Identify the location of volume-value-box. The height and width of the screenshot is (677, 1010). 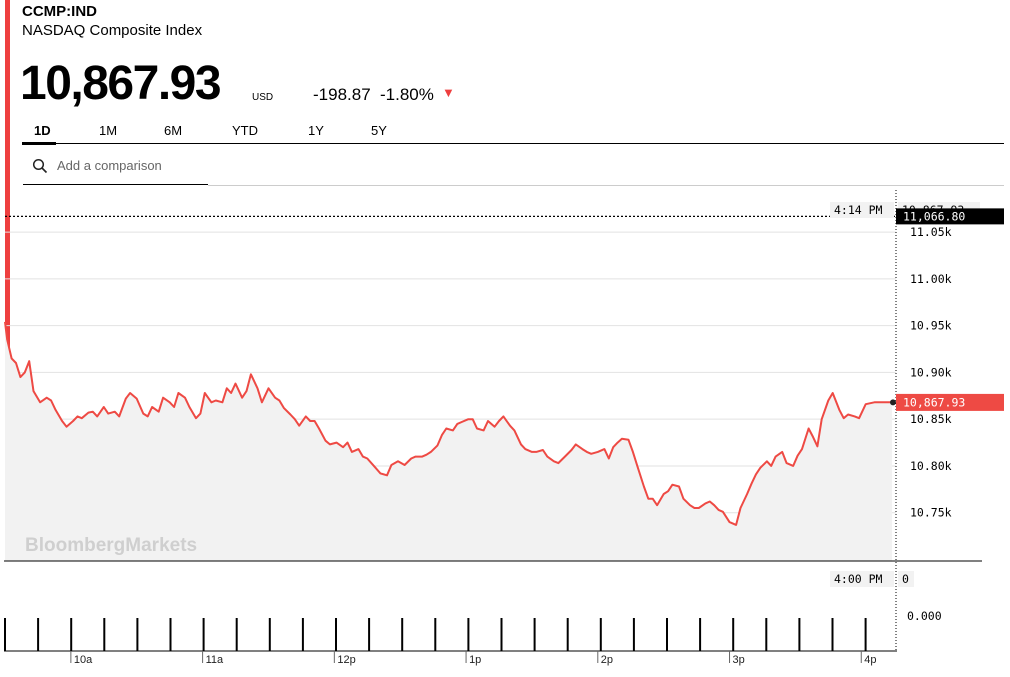
(906, 579).